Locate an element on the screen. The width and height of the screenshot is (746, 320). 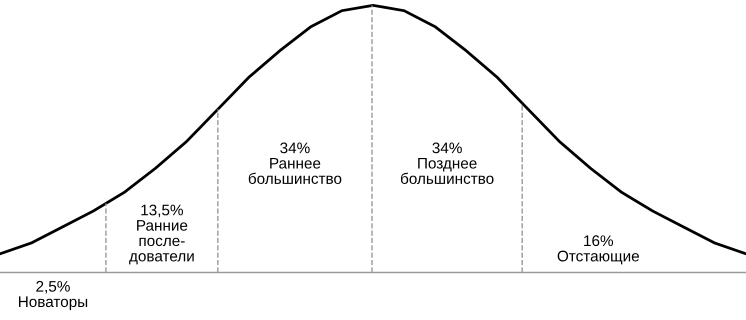
annotation: 34% Раннее большинство is located at coordinates (295, 163).